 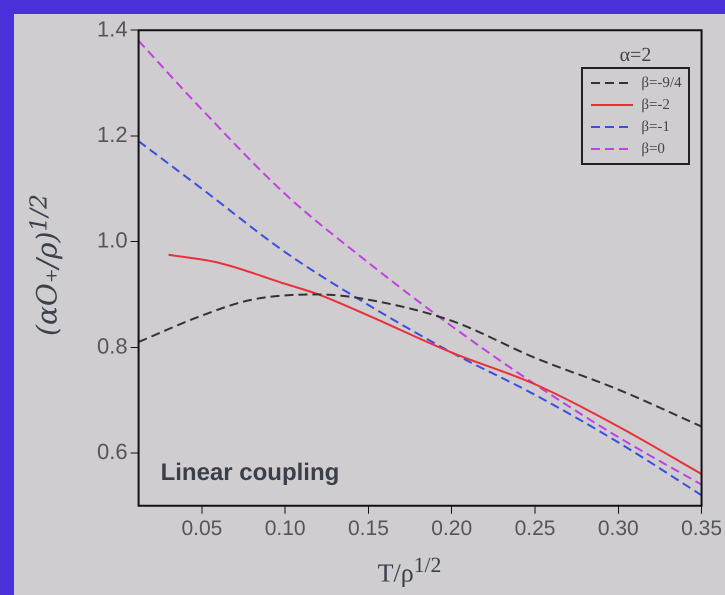 I want to click on y-tick-label: 1.2, so click(x=112, y=134).